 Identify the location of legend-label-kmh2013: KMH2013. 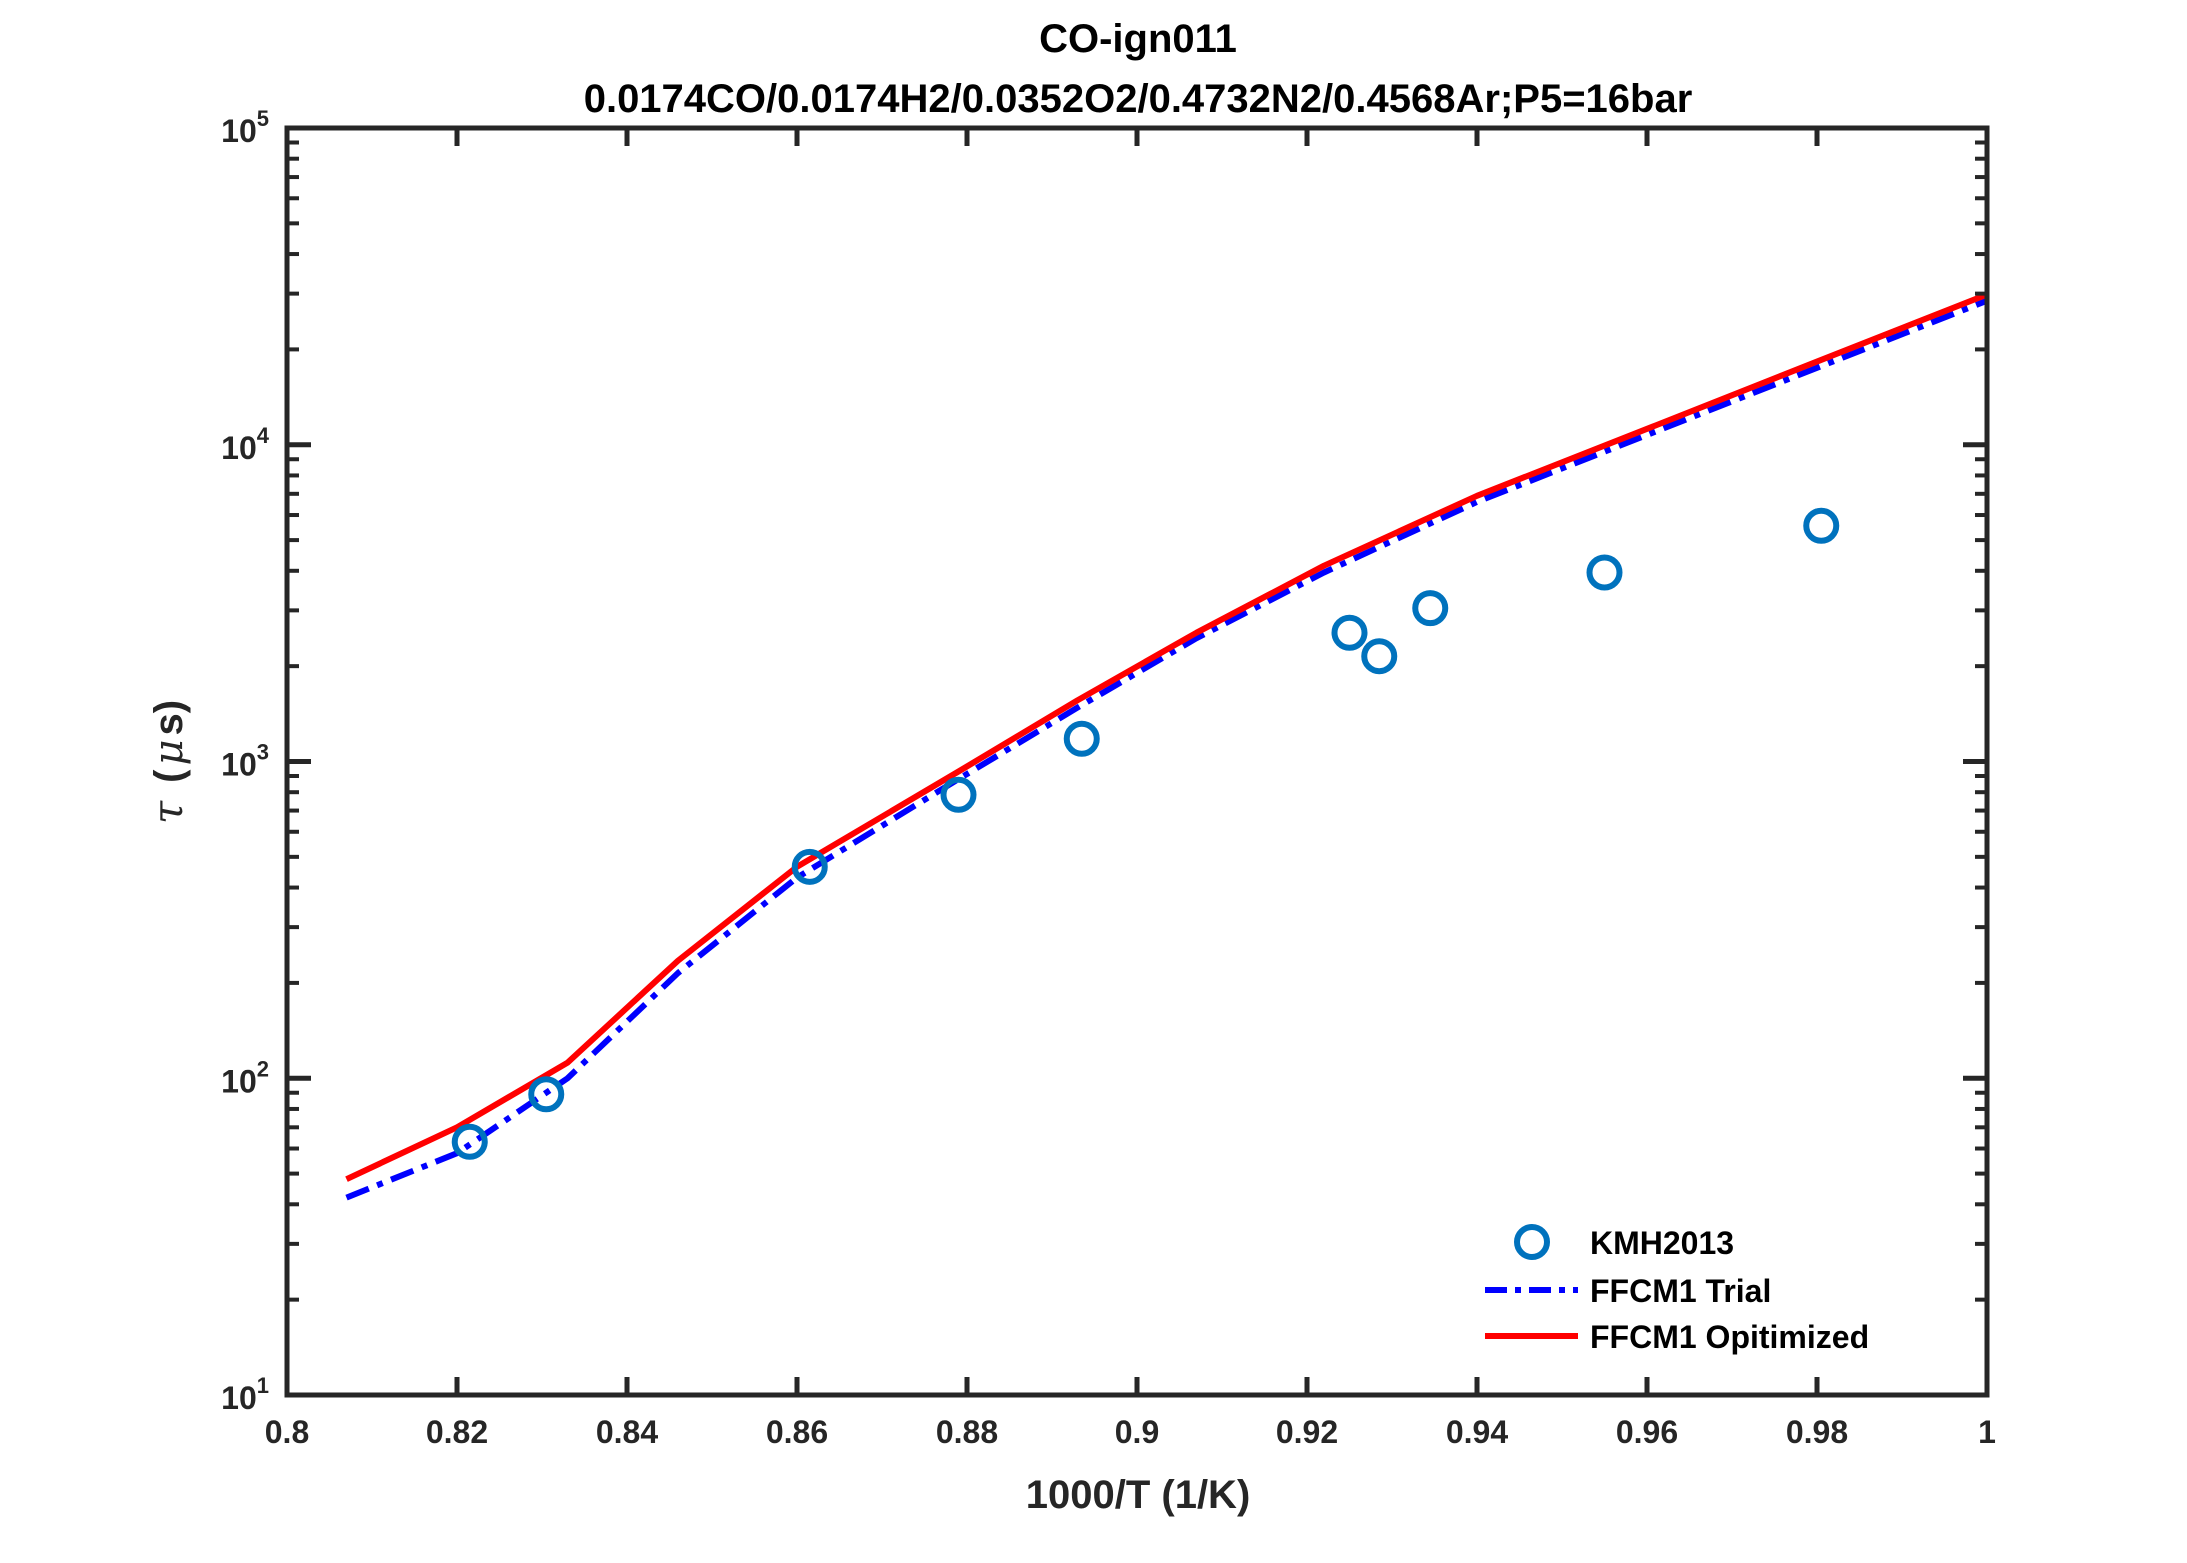
(1662, 1243).